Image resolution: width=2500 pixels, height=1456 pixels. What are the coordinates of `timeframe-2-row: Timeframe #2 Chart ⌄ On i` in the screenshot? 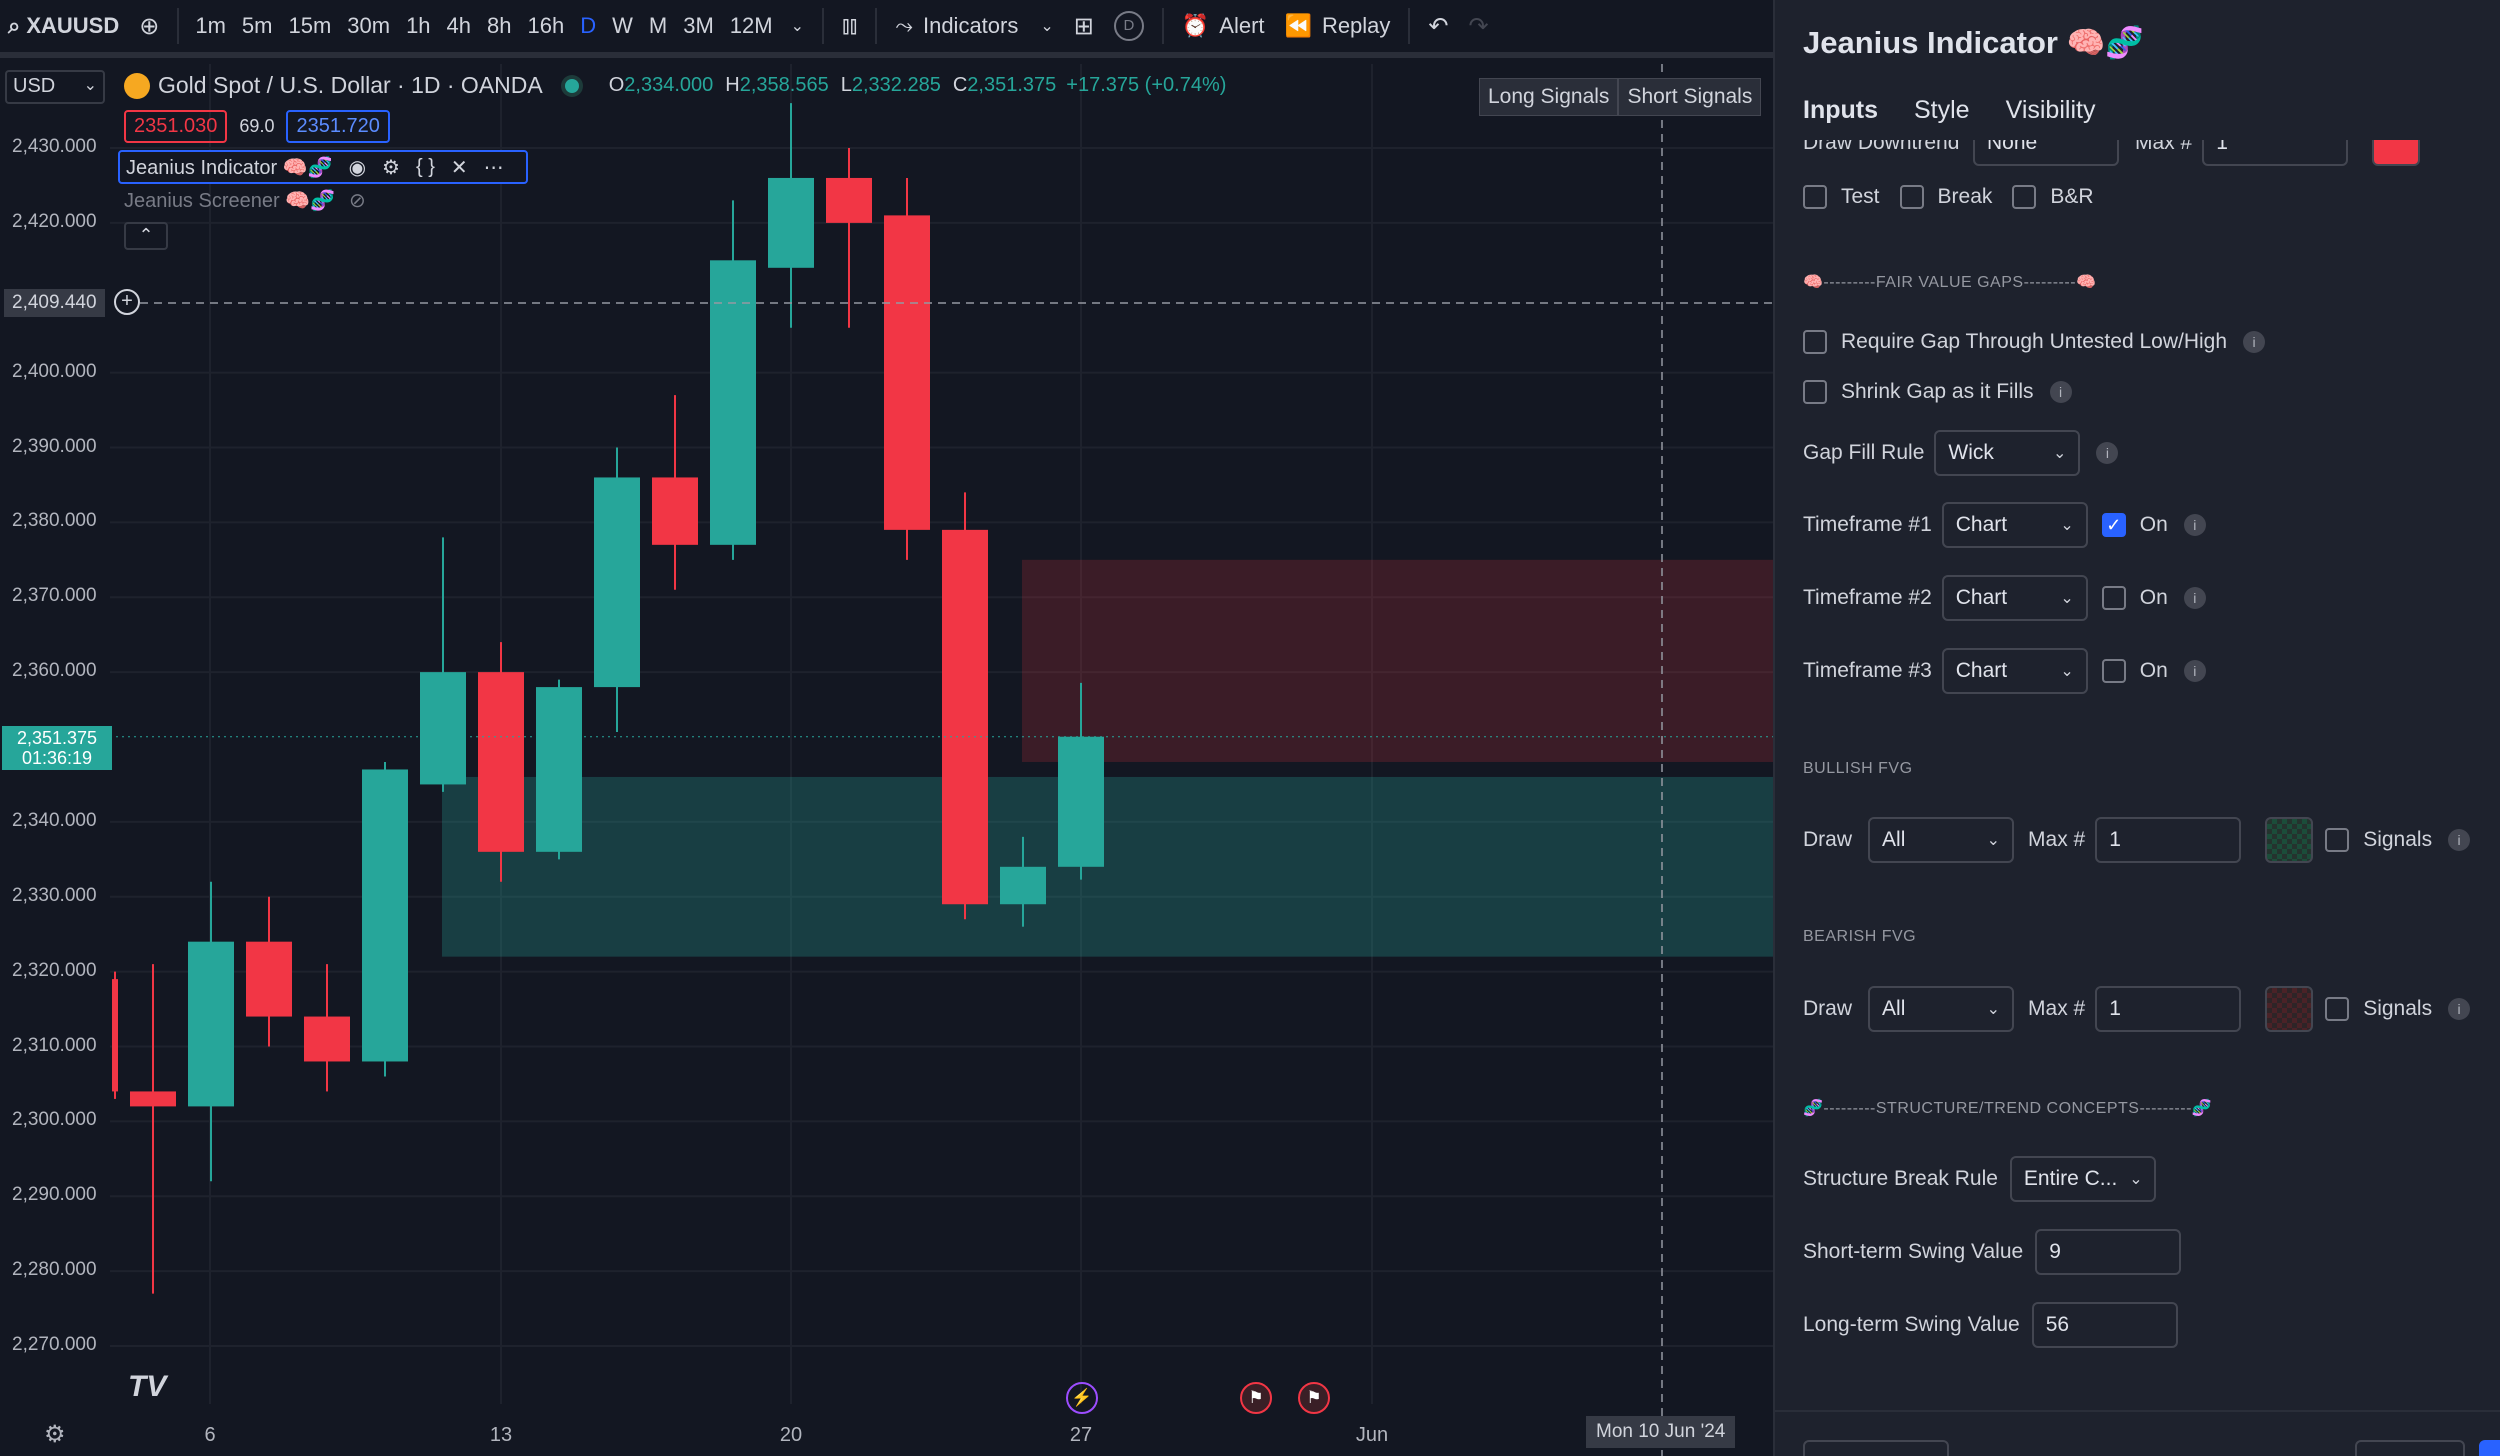 It's located at (2004, 598).